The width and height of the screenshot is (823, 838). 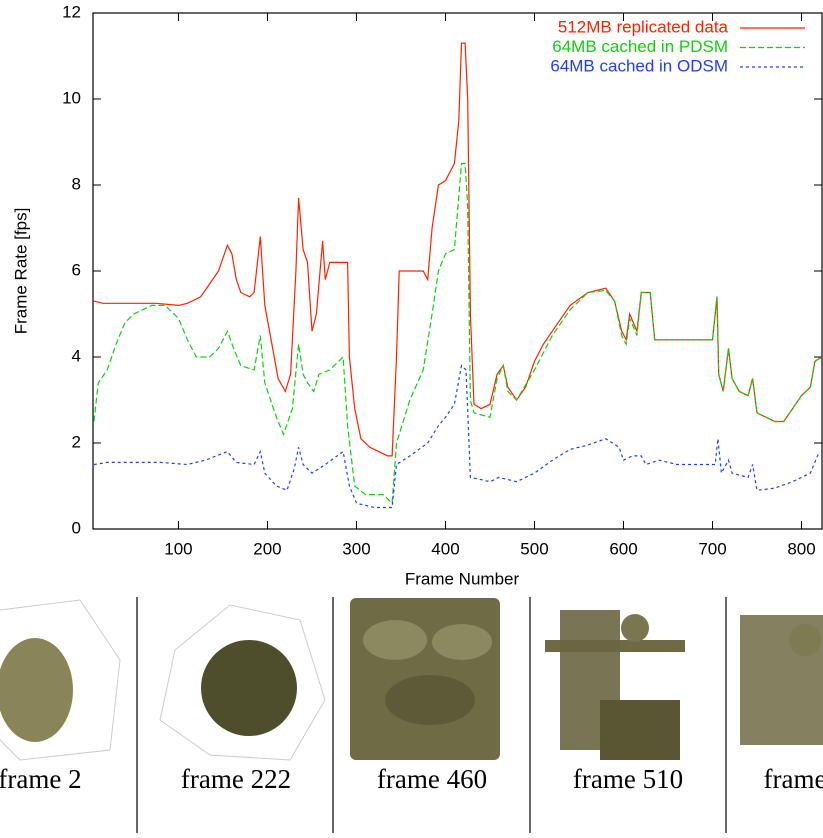 I want to click on x-tick-label: 300, so click(x=356, y=548).